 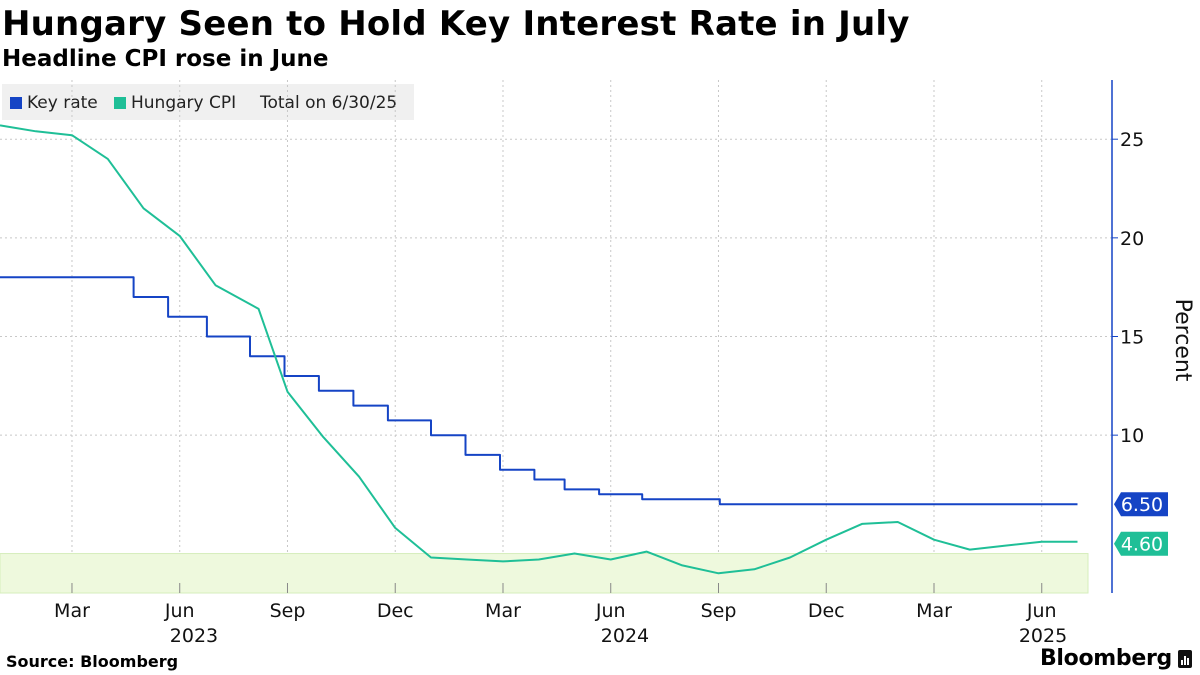 I want to click on legend-item-cpi: Hungary CPI, so click(x=175, y=103).